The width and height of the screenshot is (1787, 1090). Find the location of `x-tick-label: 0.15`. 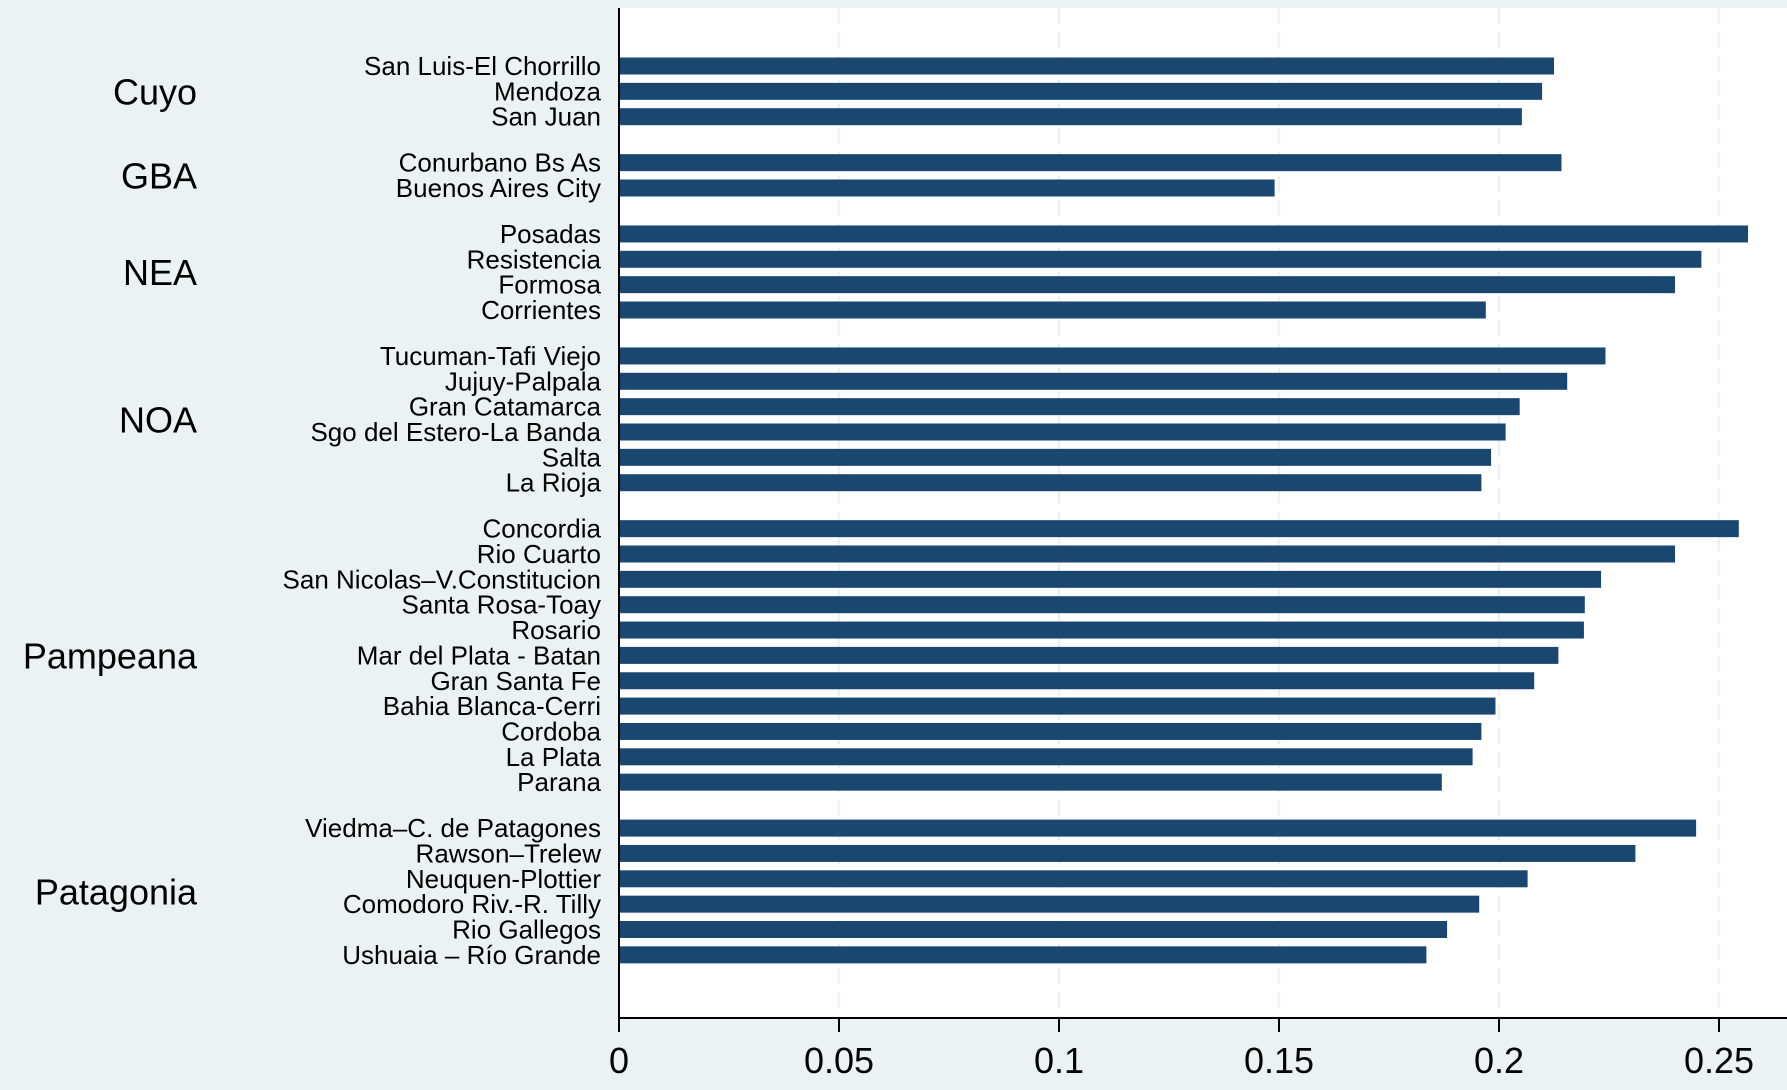

x-tick-label: 0.15 is located at coordinates (1279, 1060).